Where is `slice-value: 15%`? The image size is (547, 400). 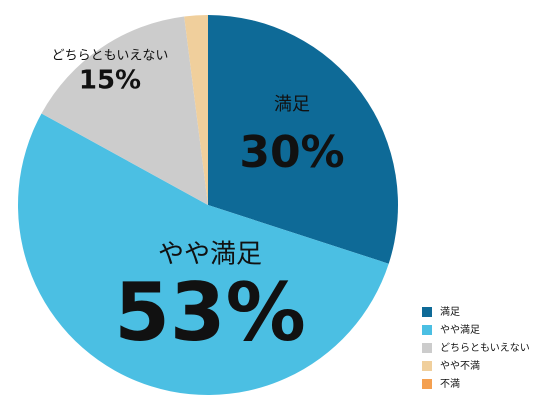 slice-value: 15% is located at coordinates (110, 81).